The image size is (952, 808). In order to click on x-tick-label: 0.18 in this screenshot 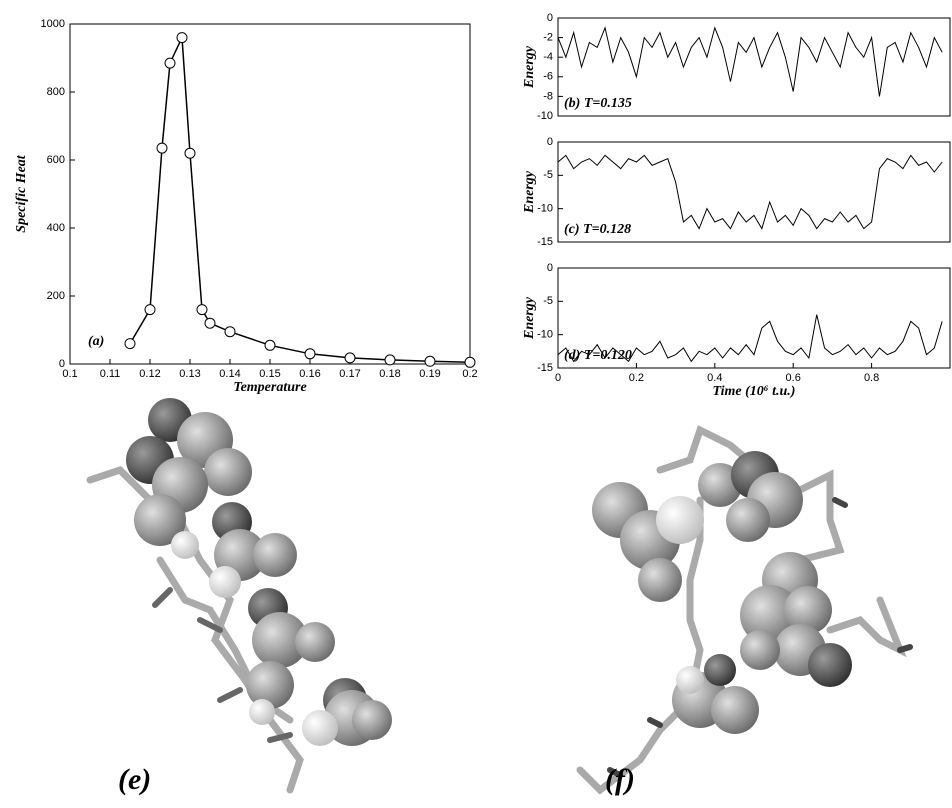, I will do `click(389, 374)`.